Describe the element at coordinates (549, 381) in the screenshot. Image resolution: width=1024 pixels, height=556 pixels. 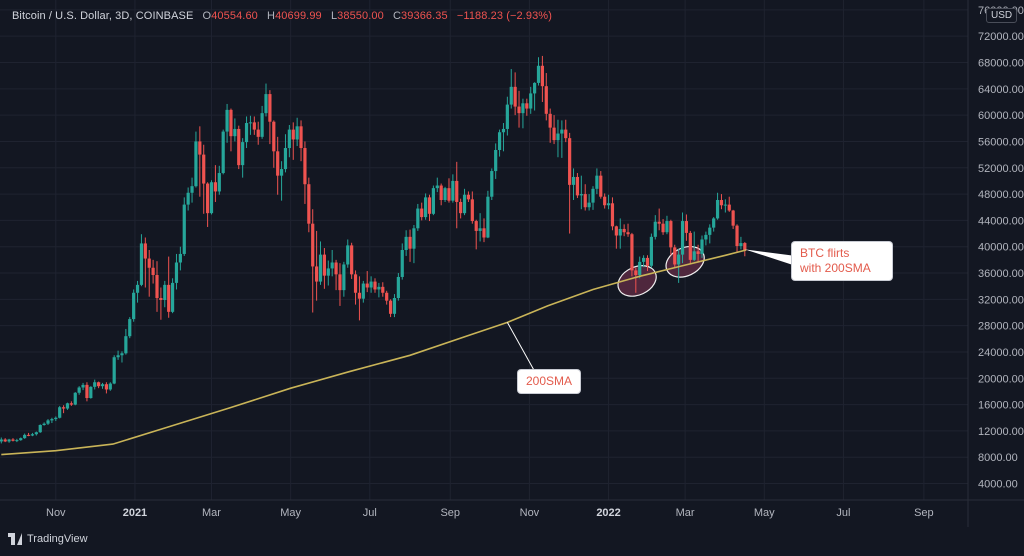
I see `sma-callout: 200SMA` at that location.